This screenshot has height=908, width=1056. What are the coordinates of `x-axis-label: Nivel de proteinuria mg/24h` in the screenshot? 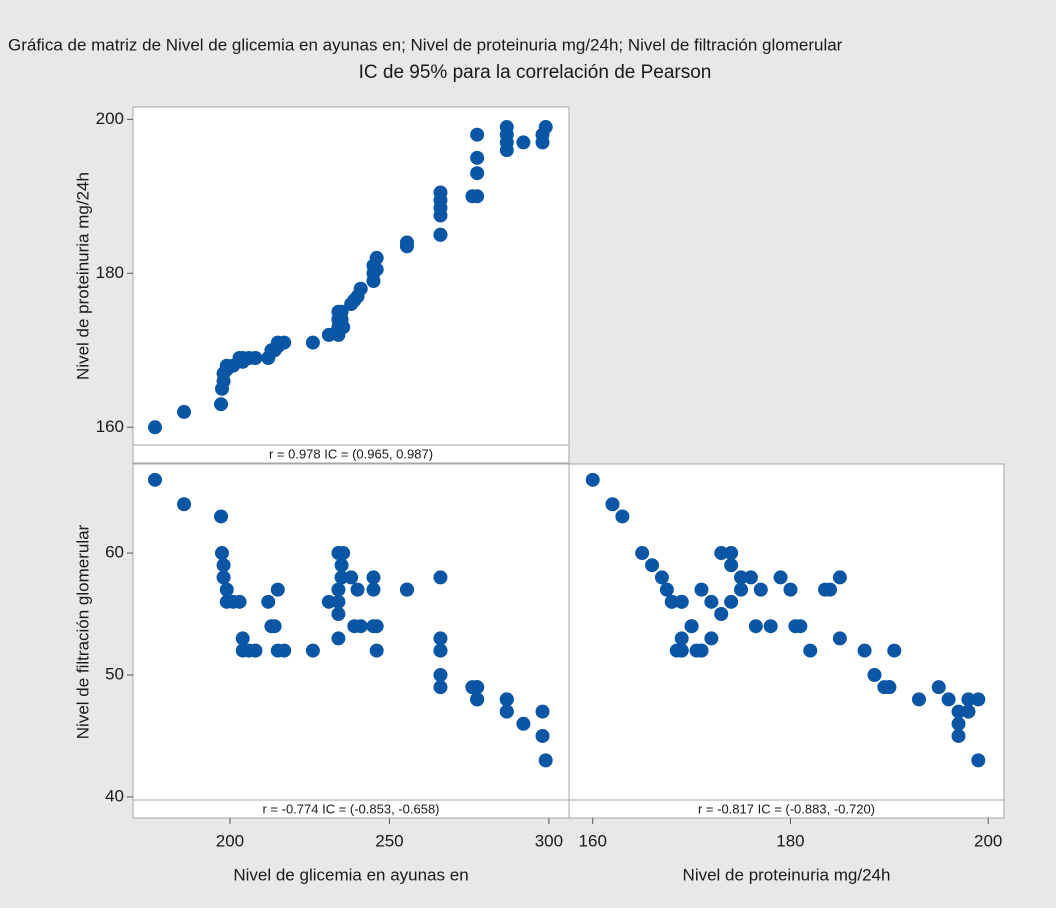 It's located at (787, 874).